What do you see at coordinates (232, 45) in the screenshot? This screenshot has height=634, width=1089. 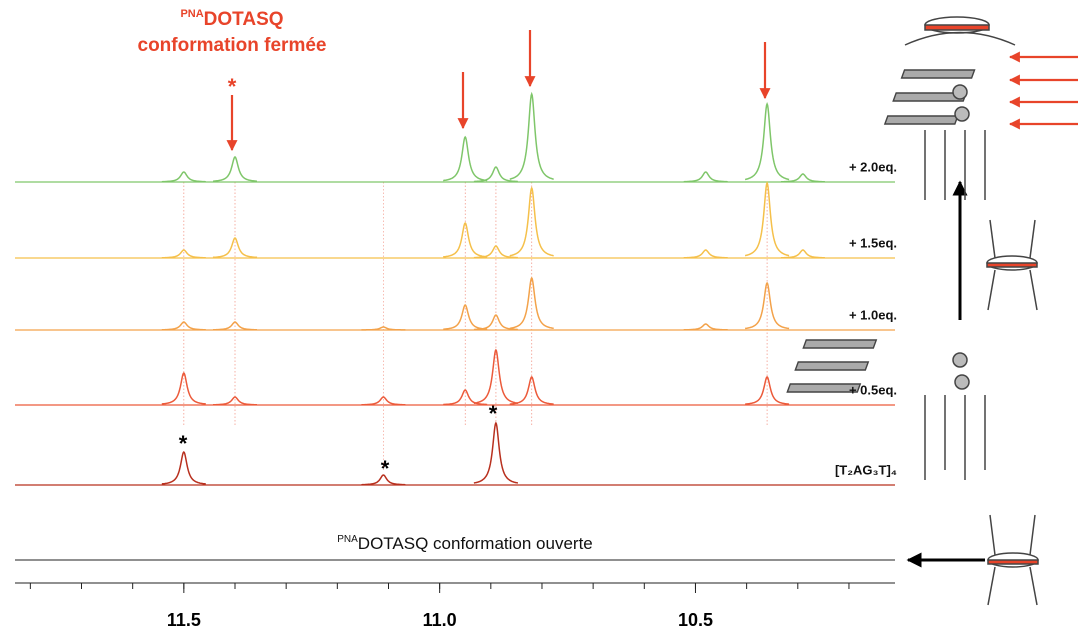 I see `annotation-top-line2: conformation fermée` at bounding box center [232, 45].